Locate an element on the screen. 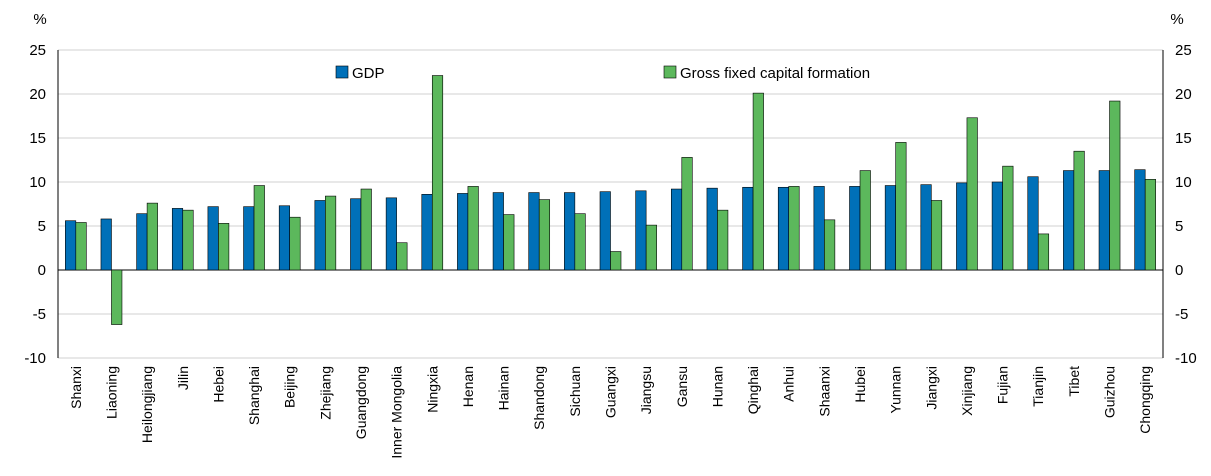  category-label-hainan: Hainan is located at coordinates (504, 388).